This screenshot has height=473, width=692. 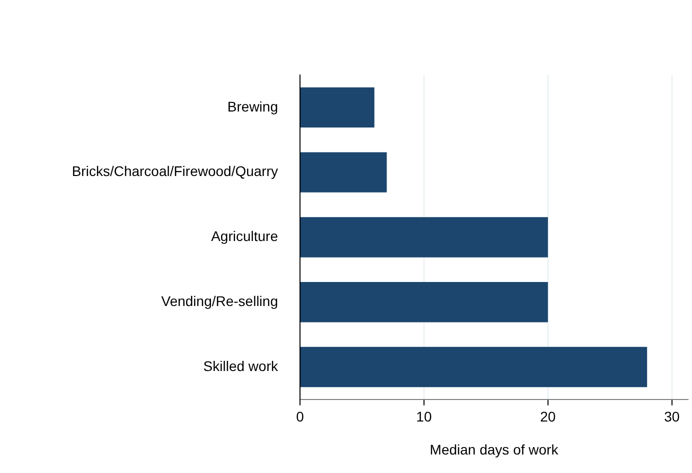 I want to click on x-tick-label: 10, so click(x=424, y=416).